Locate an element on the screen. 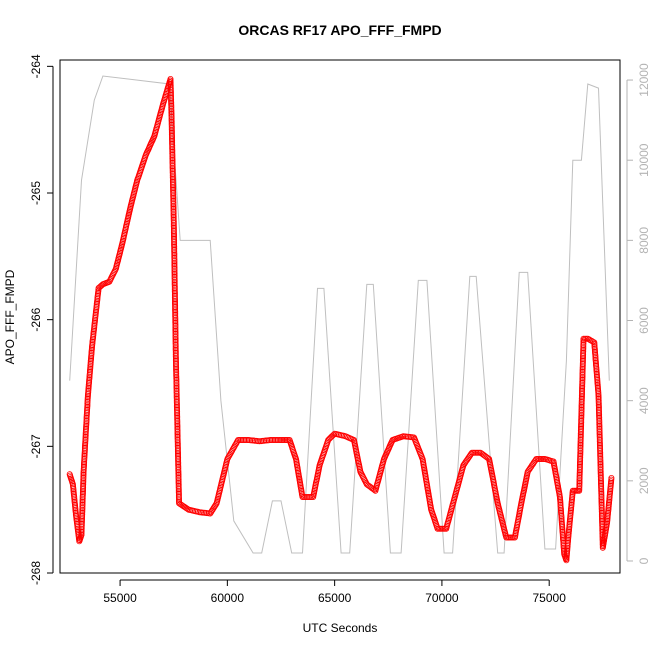 This screenshot has width=650, height=650. y2-tick-label: 8000 is located at coordinates (643, 240).